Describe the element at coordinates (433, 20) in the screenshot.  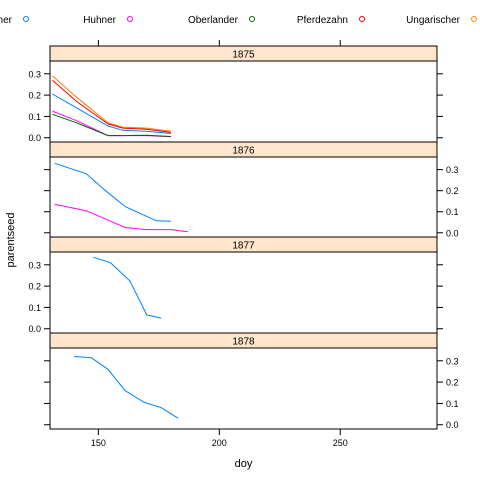
I see `legend-label-ungarischer: Ungarischer` at that location.